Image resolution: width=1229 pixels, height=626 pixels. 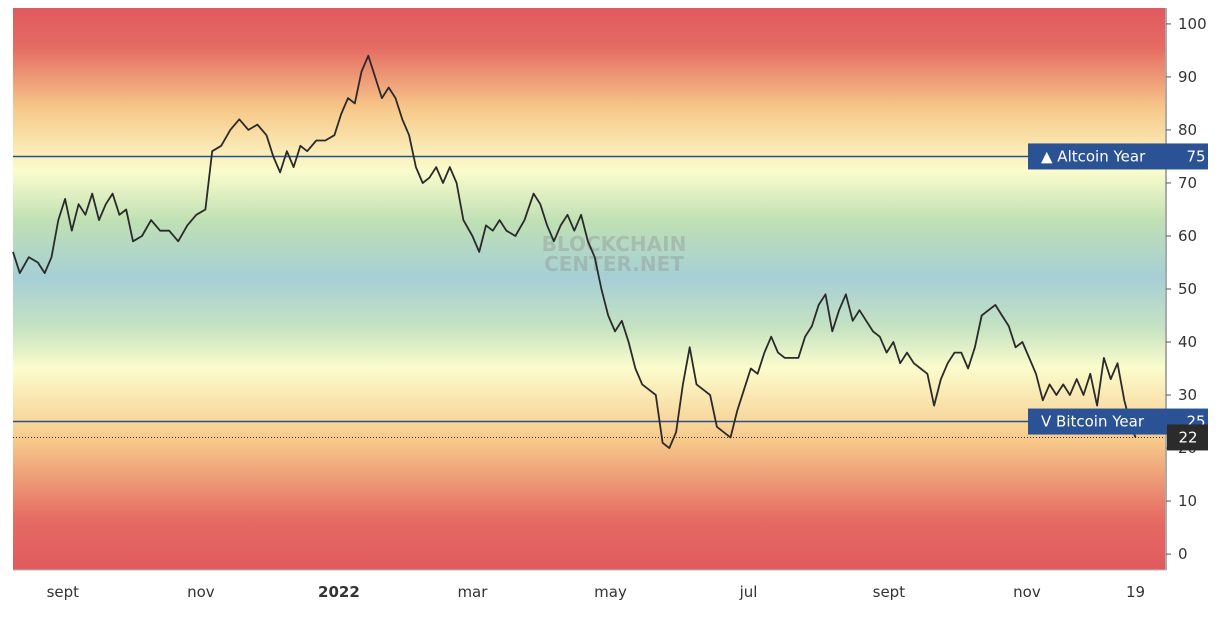 What do you see at coordinates (1192, 24) in the screenshot?
I see `y-tick-label: 100` at bounding box center [1192, 24].